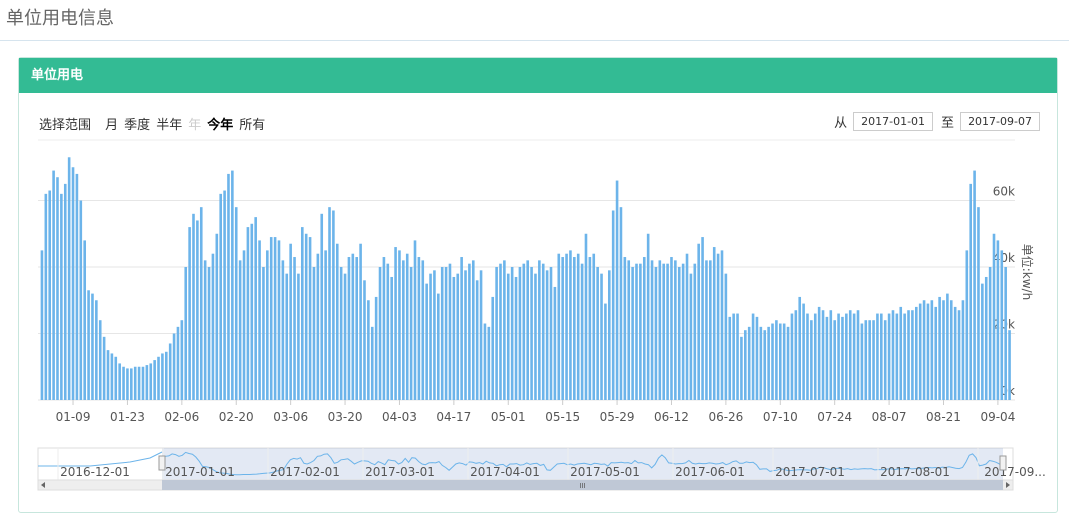  What do you see at coordinates (399, 417) in the screenshot?
I see `x-tick-label: 04-03` at bounding box center [399, 417].